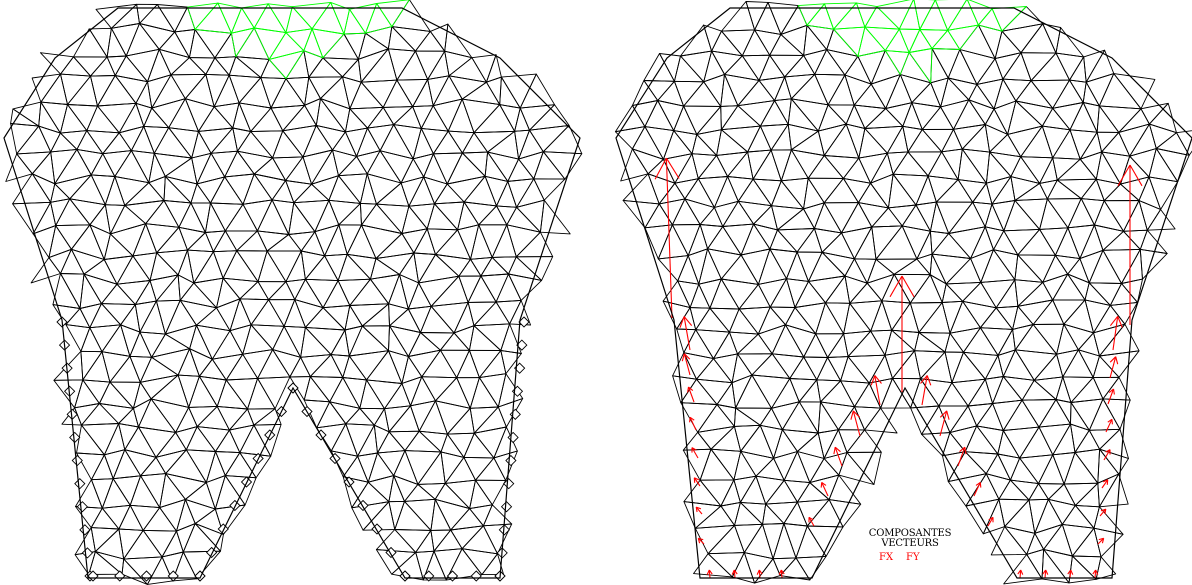  What do you see at coordinates (913, 557) in the screenshot?
I see `legend-component-fy: FY` at bounding box center [913, 557].